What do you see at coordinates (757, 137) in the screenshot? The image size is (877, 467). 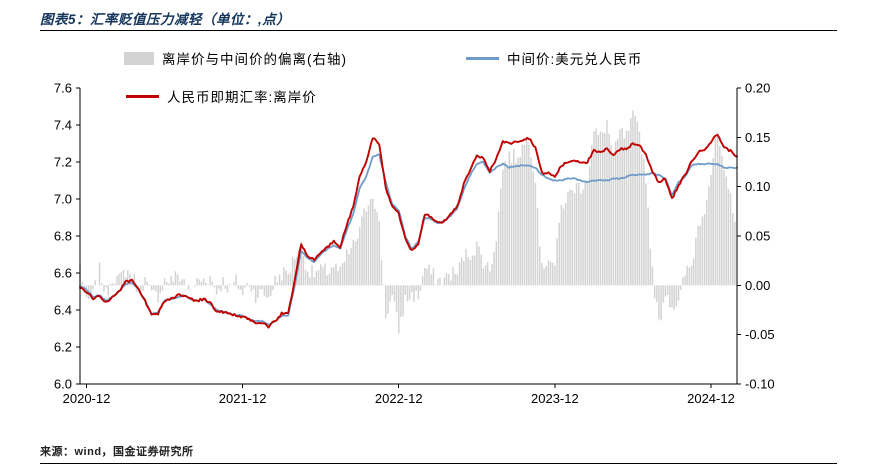 I see `y-right-tick-label: 0.15` at bounding box center [757, 137].